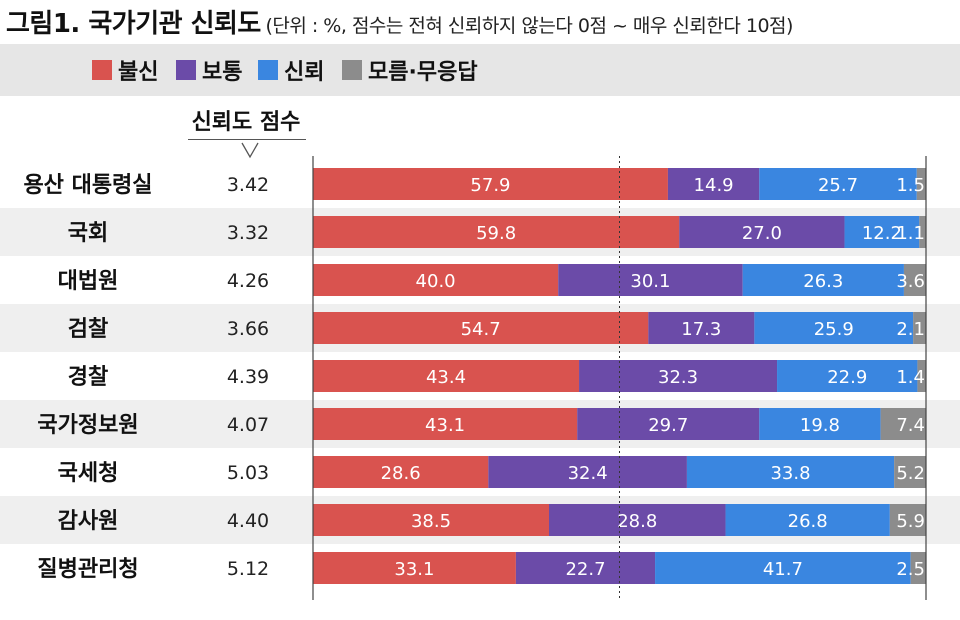  I want to click on data-label: 32.4, so click(588, 473).